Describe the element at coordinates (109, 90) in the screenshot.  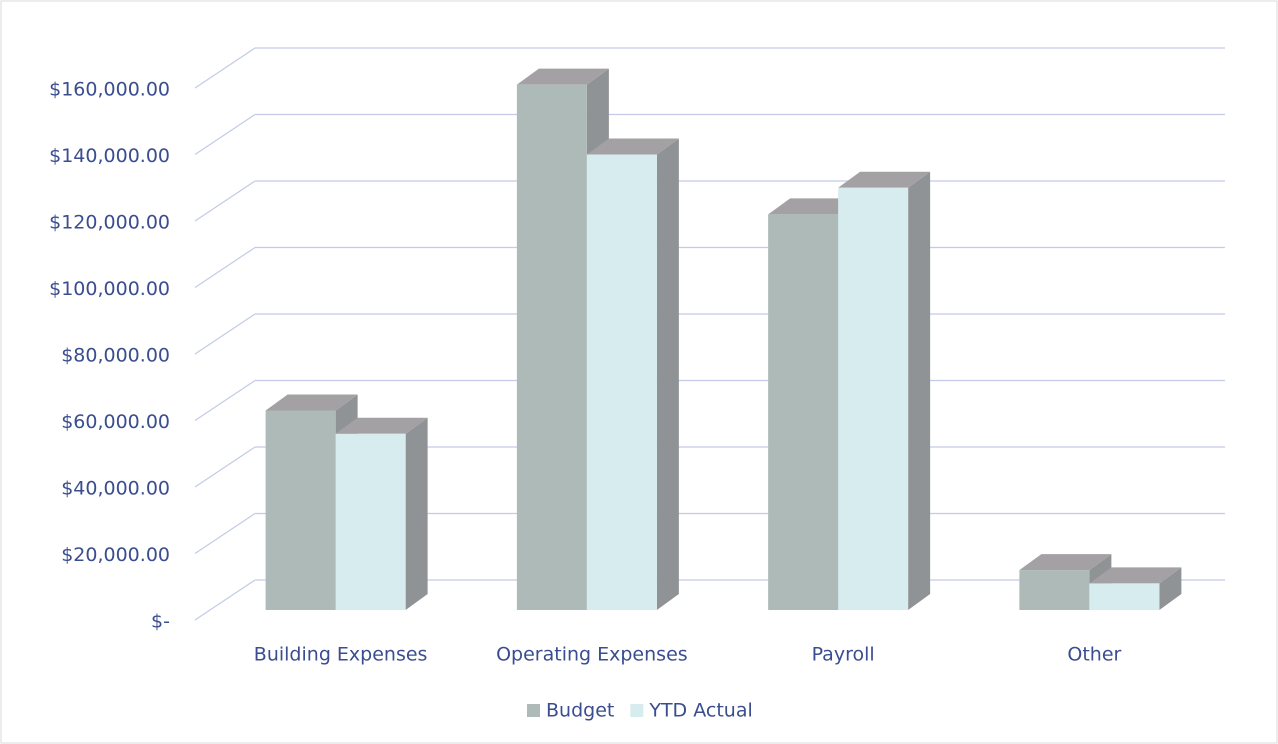
I see `y-tick-label: $160,000.00` at that location.